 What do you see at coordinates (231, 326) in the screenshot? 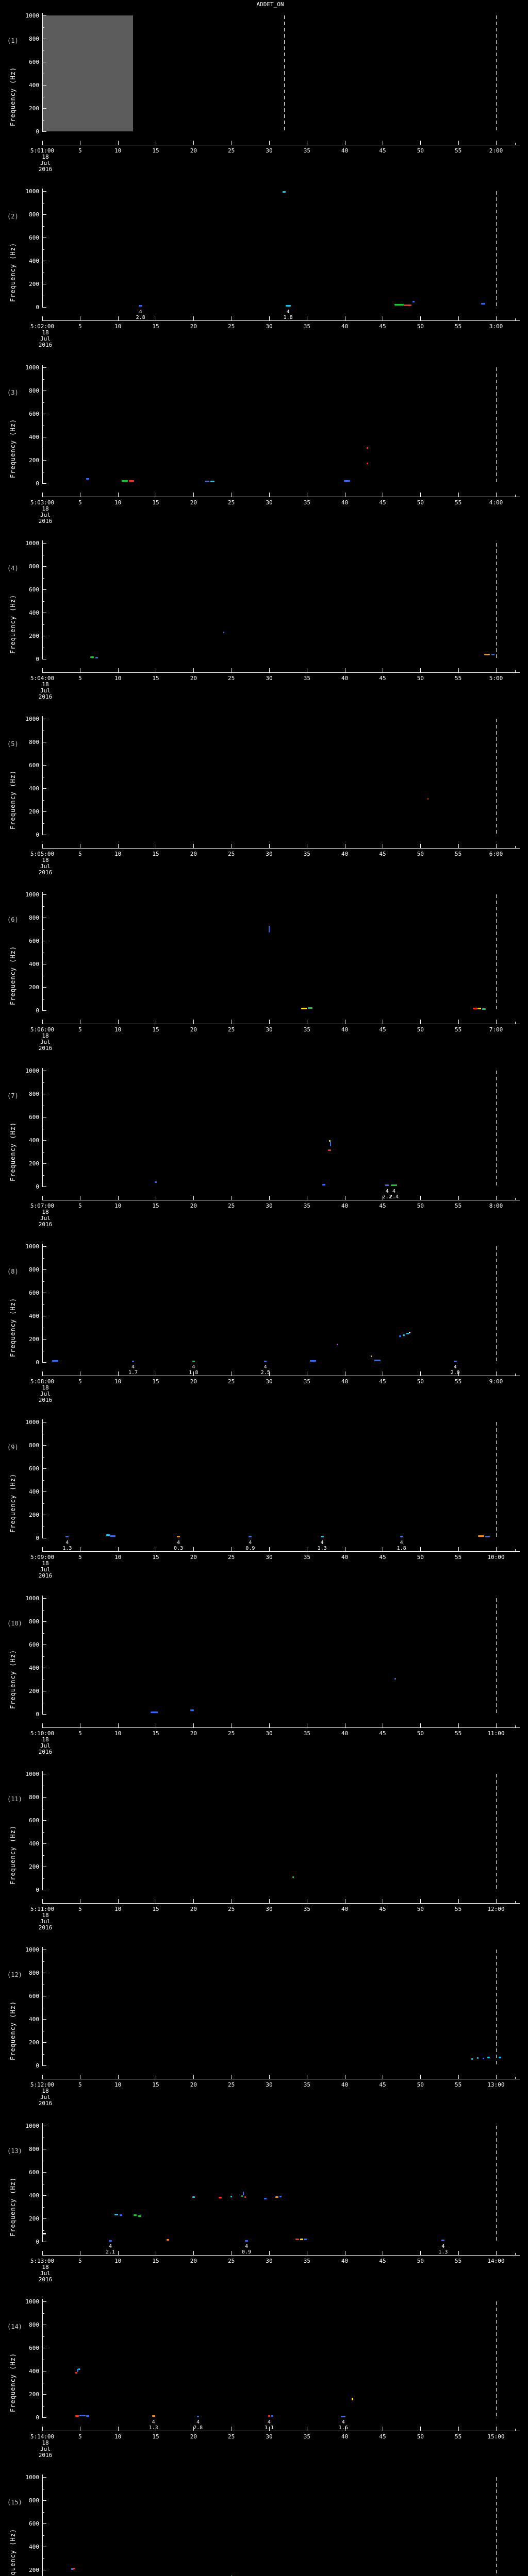
I see `x-tick-label: 25` at bounding box center [231, 326].